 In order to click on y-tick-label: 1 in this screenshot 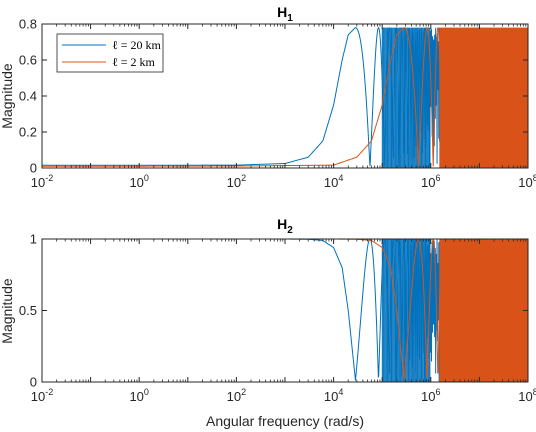, I will do `click(33, 239)`.